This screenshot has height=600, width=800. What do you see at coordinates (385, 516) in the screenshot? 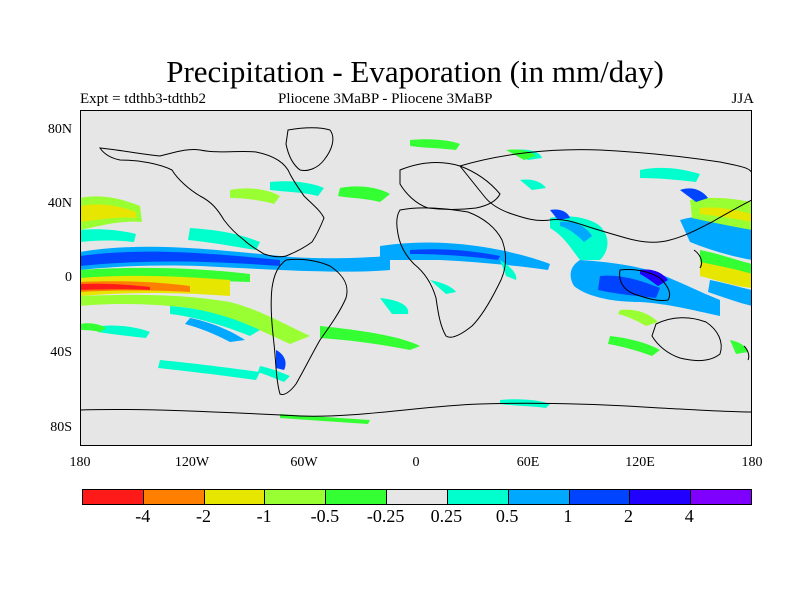
I see `colorbar-label: -0.25` at bounding box center [385, 516].